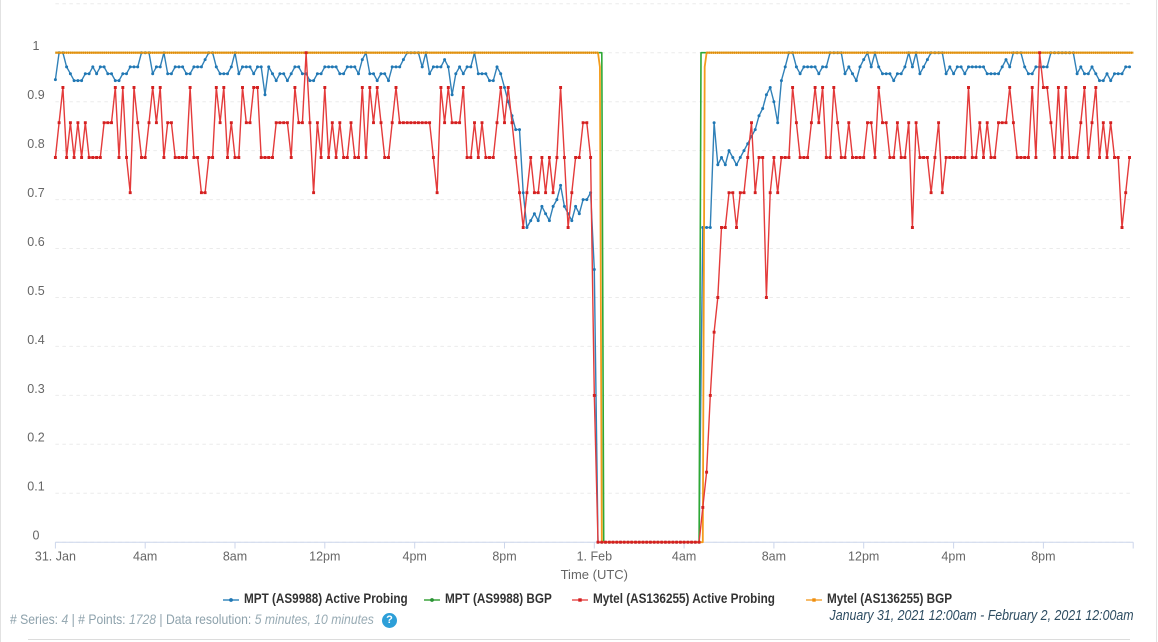  Describe the element at coordinates (594, 557) in the screenshot. I see `svg-text: 1. Feb` at that location.